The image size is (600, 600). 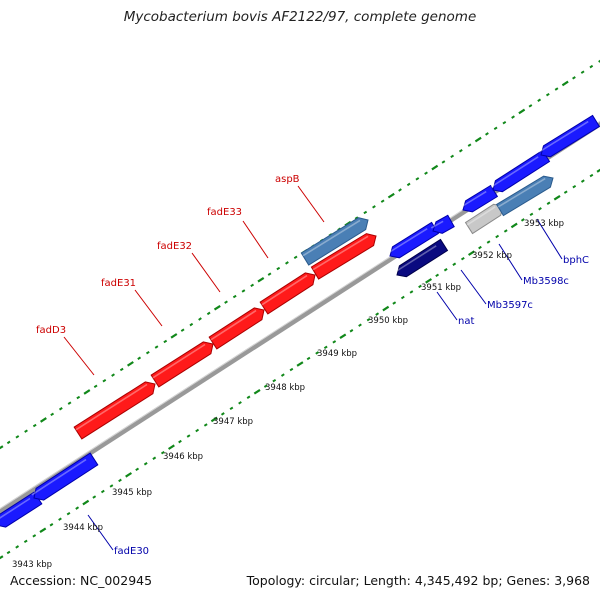 I want to click on gene-aspB-body, so click(x=343, y=256).